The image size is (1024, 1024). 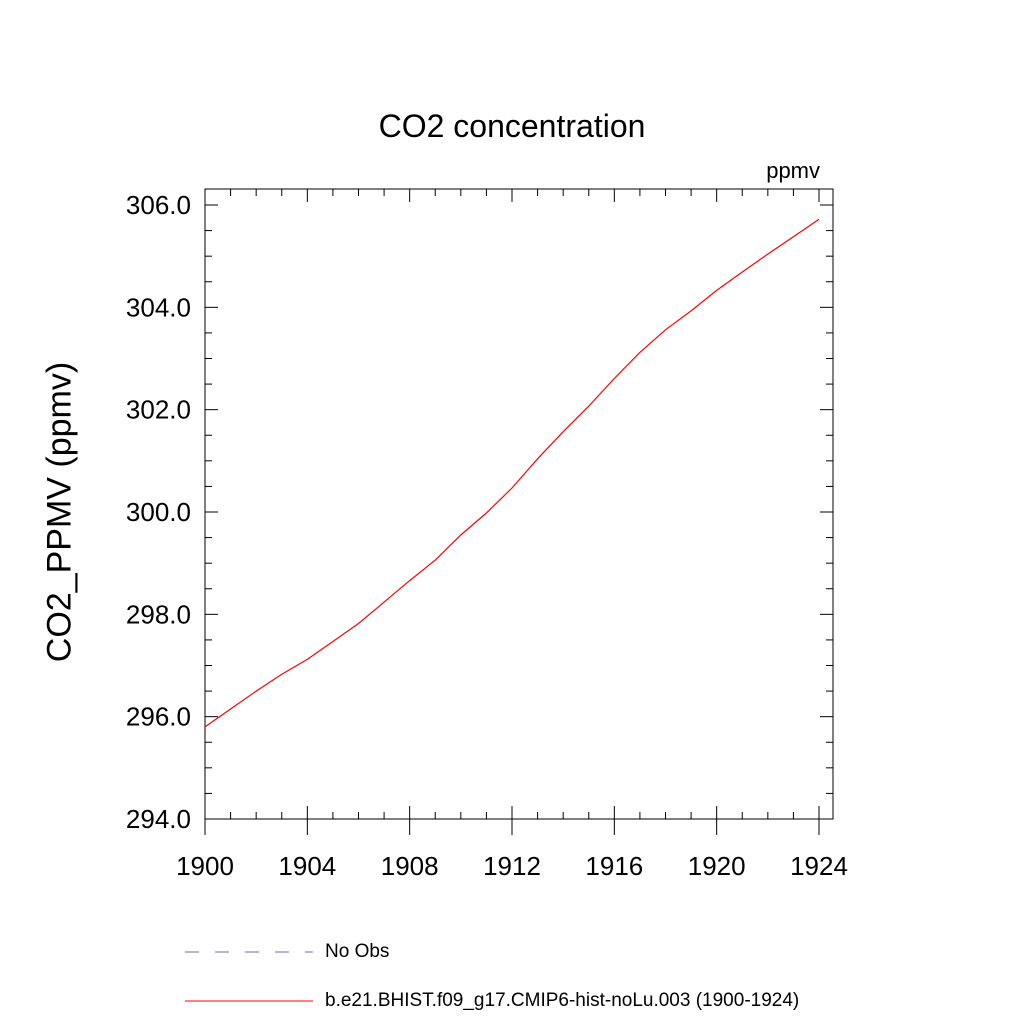 I want to click on units-label: ppmv, so click(x=793, y=170).